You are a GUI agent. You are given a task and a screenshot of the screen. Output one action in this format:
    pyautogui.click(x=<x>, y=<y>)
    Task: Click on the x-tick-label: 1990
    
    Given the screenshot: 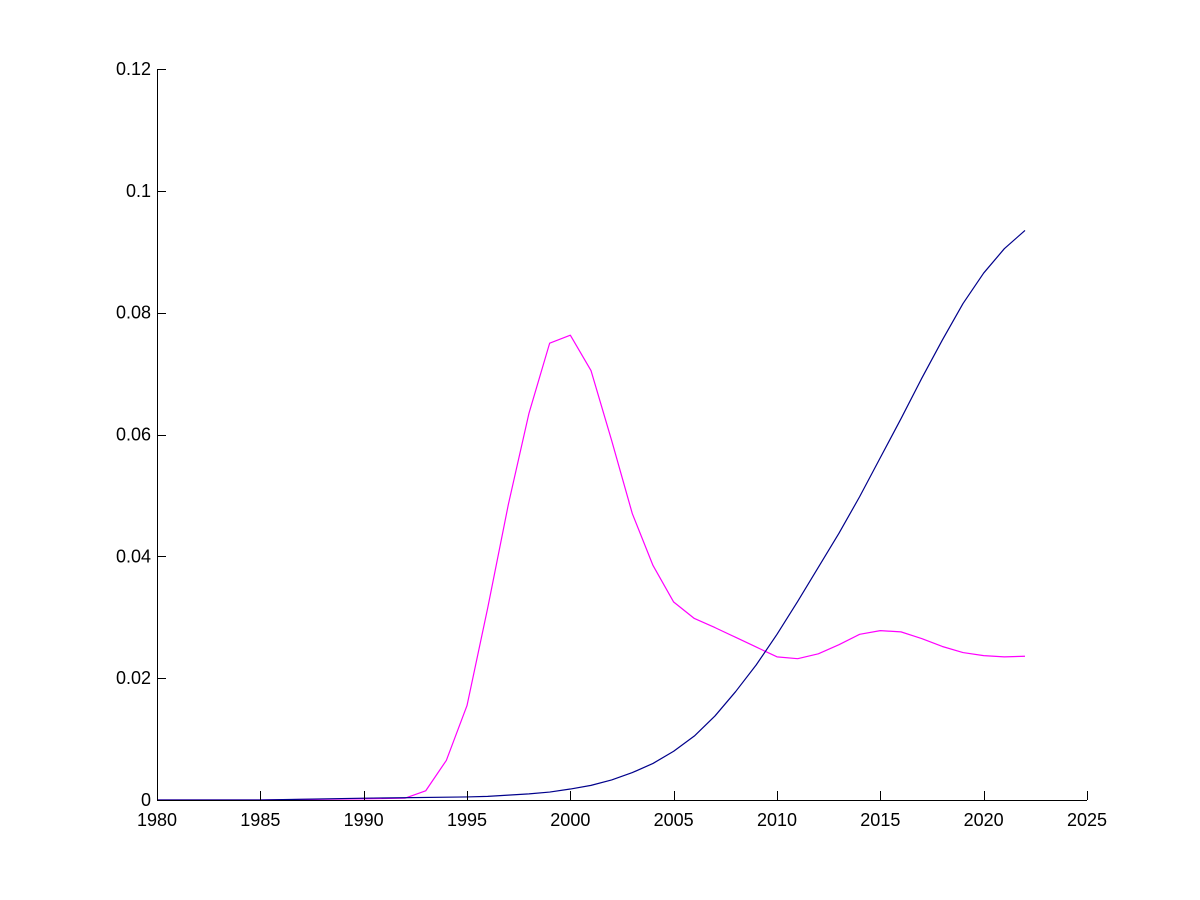 What is the action you would take?
    pyautogui.click(x=364, y=820)
    